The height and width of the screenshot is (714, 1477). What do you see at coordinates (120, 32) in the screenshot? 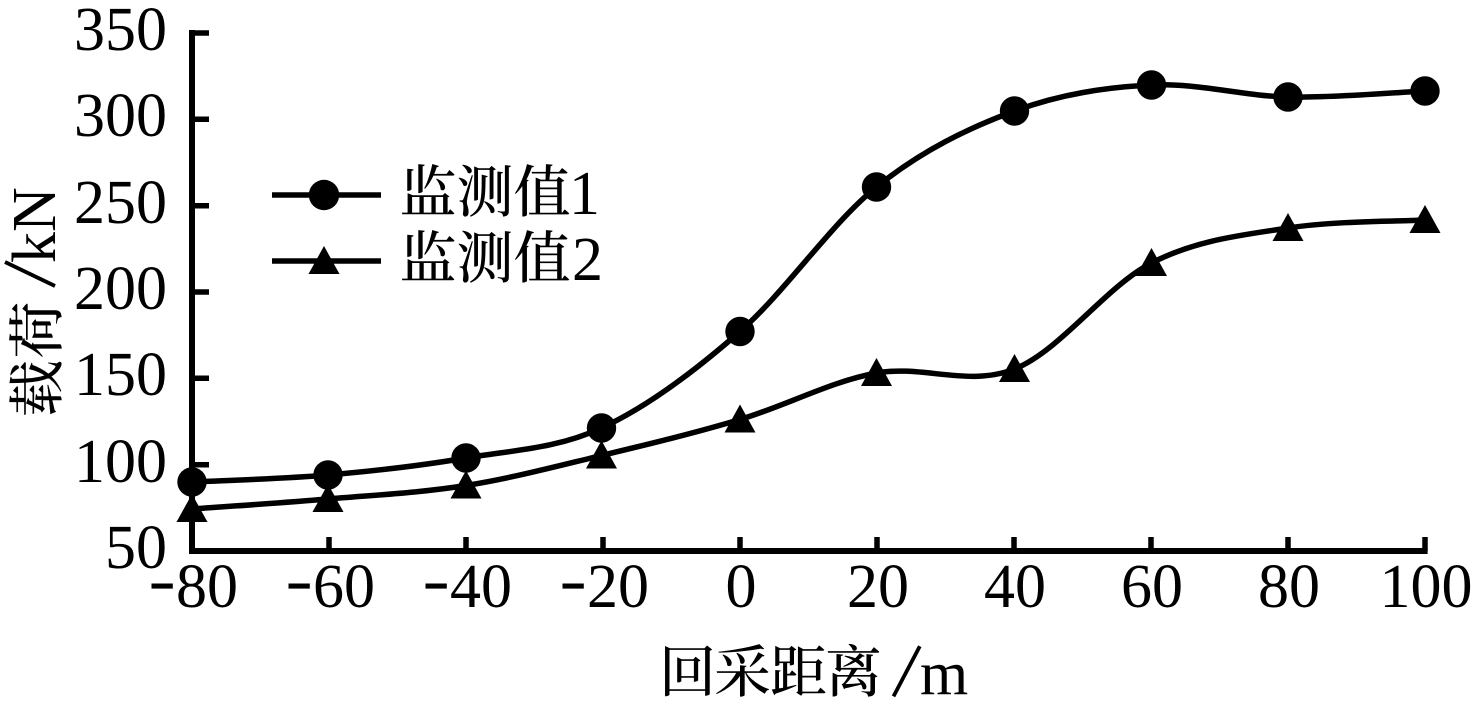
I see `svg-text: 350` at bounding box center [120, 32].